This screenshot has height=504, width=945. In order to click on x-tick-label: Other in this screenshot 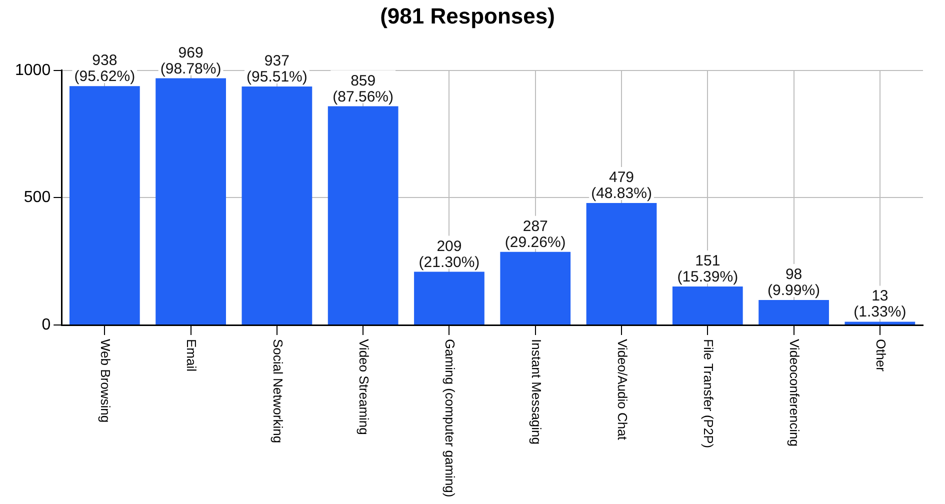, I will do `click(880, 355)`.